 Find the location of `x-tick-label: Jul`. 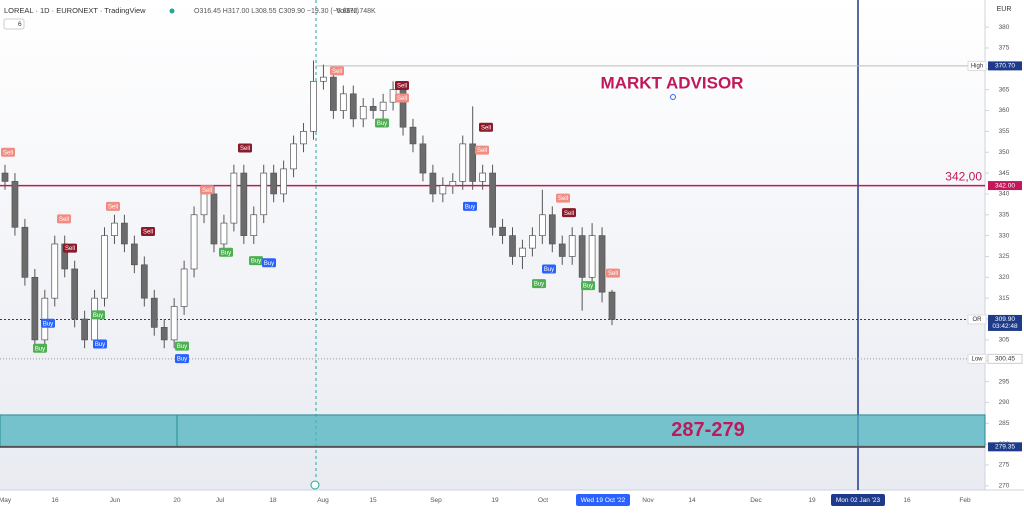

x-tick-label: Jul is located at coordinates (220, 500).